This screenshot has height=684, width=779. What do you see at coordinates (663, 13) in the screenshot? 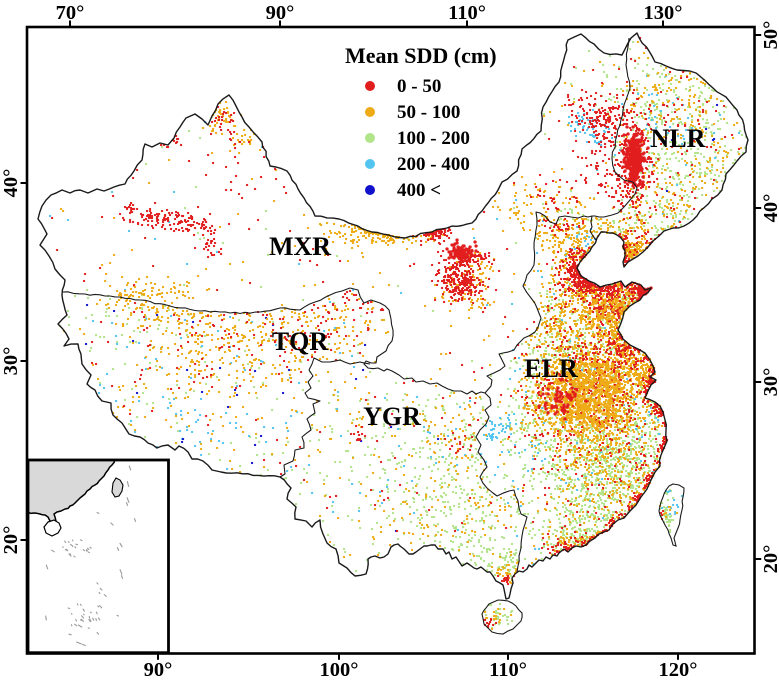
I see `svg-text: 130°` at bounding box center [663, 13].